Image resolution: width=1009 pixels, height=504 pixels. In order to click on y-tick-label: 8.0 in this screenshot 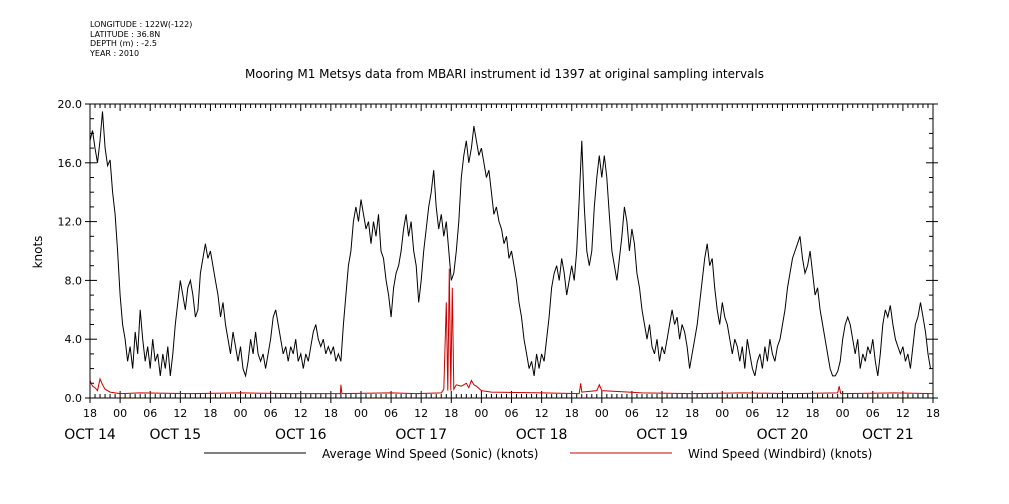, I will do `click(74, 280)`.